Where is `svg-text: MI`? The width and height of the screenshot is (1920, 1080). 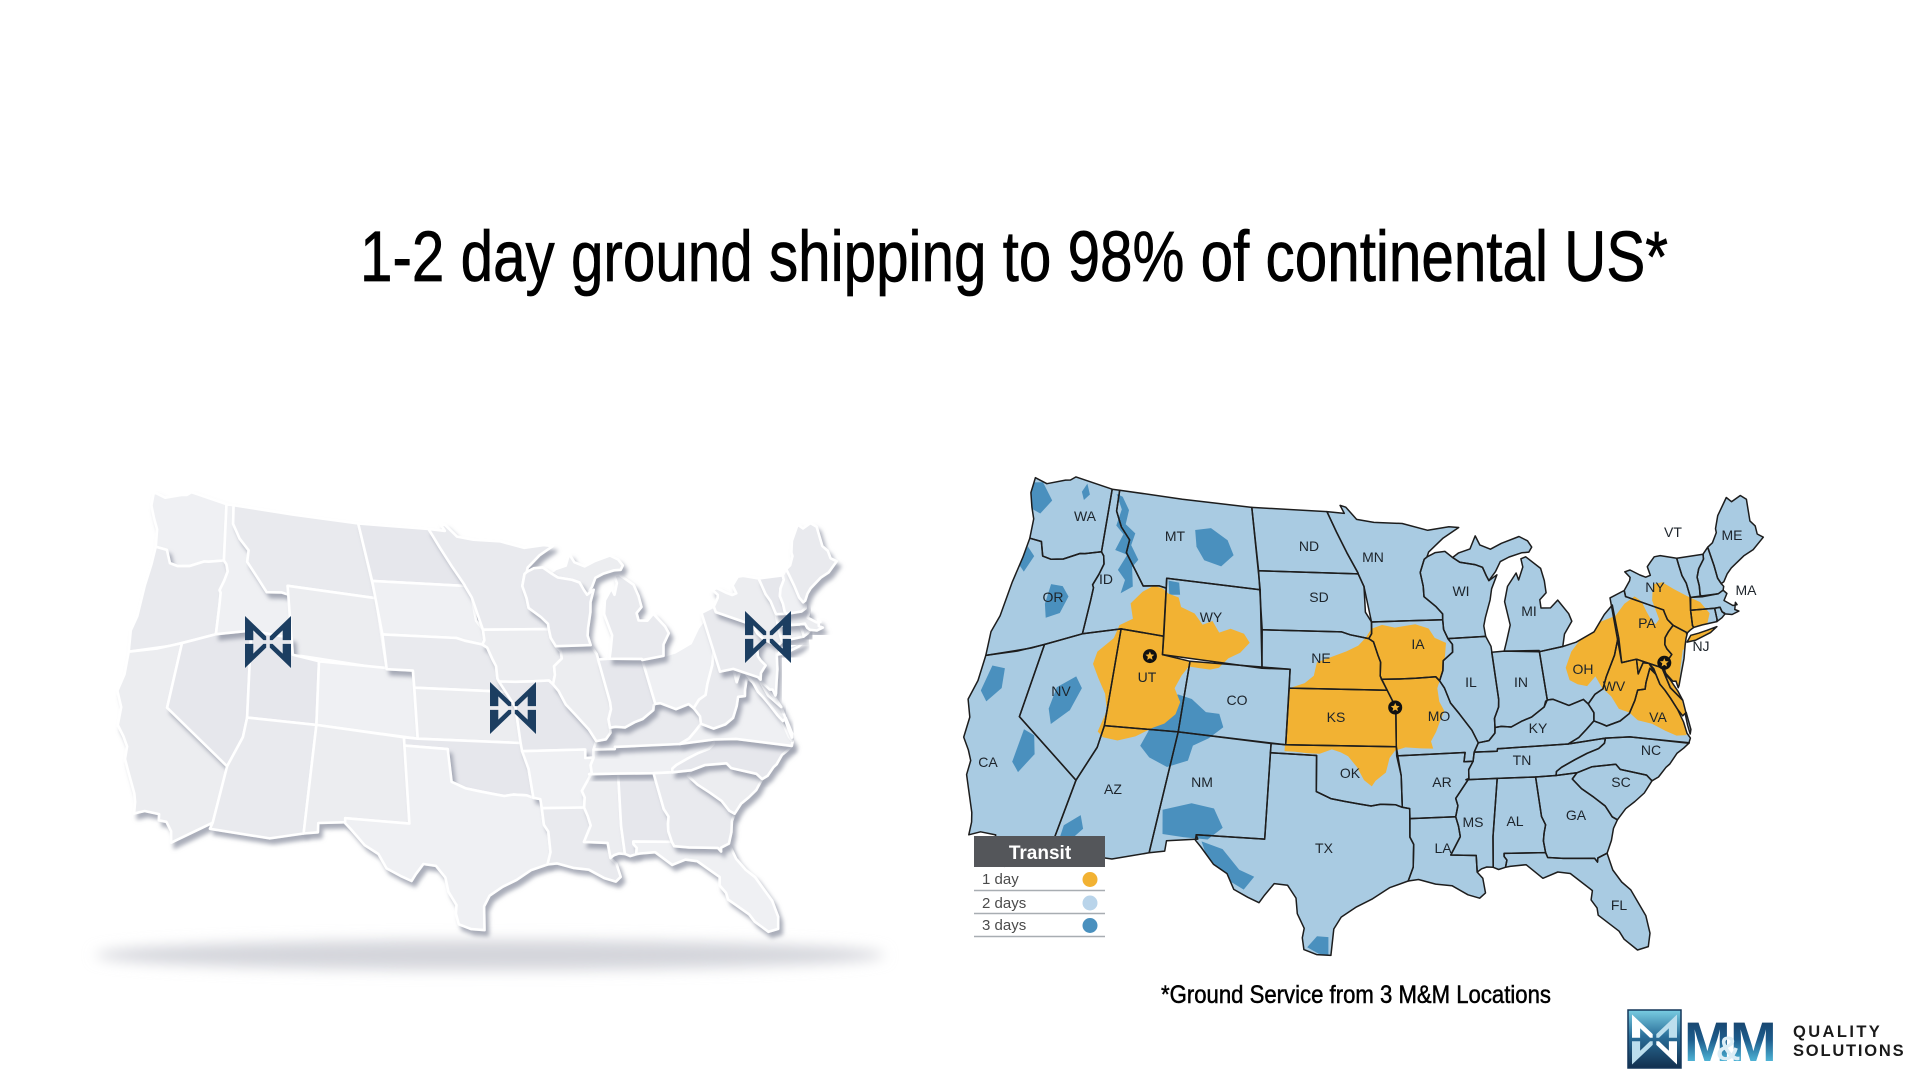
svg-text: MI is located at coordinates (1529, 611).